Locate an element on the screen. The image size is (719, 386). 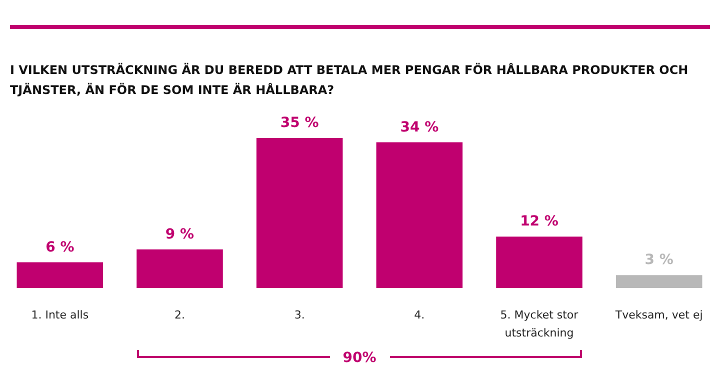
data-label: 6 % is located at coordinates (60, 247).